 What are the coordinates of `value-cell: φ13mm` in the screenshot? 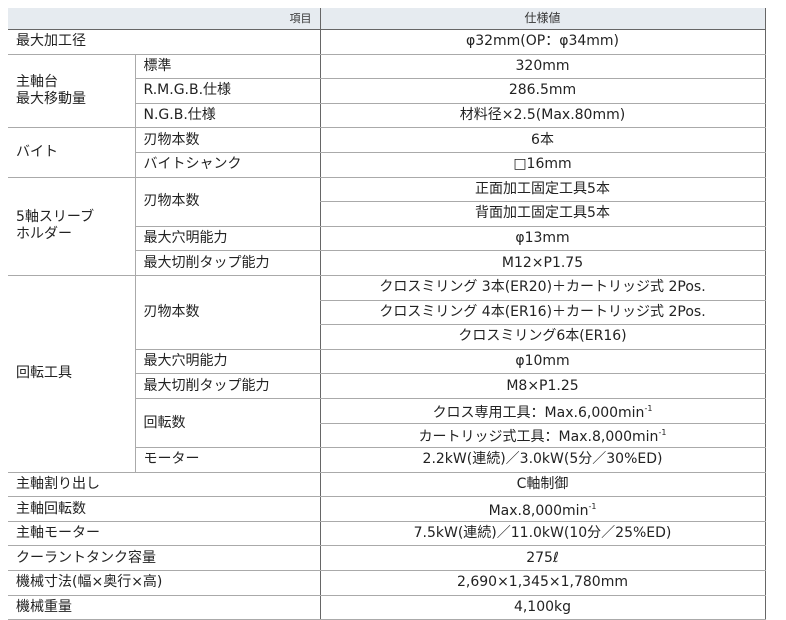 It's located at (542, 239).